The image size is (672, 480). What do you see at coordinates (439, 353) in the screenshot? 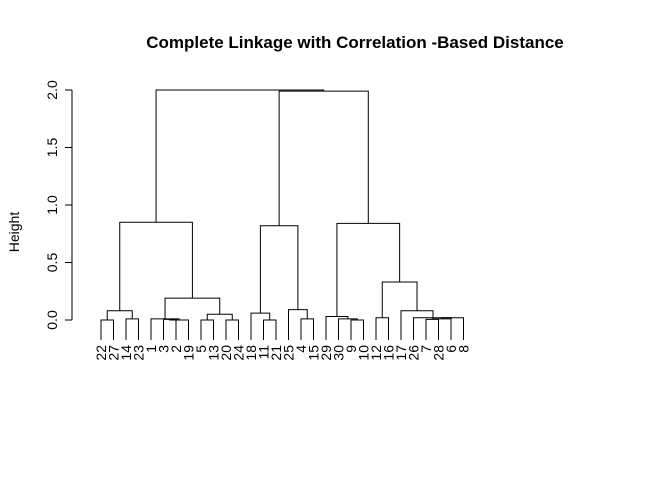
I see `leaf-label: 28` at bounding box center [439, 353].